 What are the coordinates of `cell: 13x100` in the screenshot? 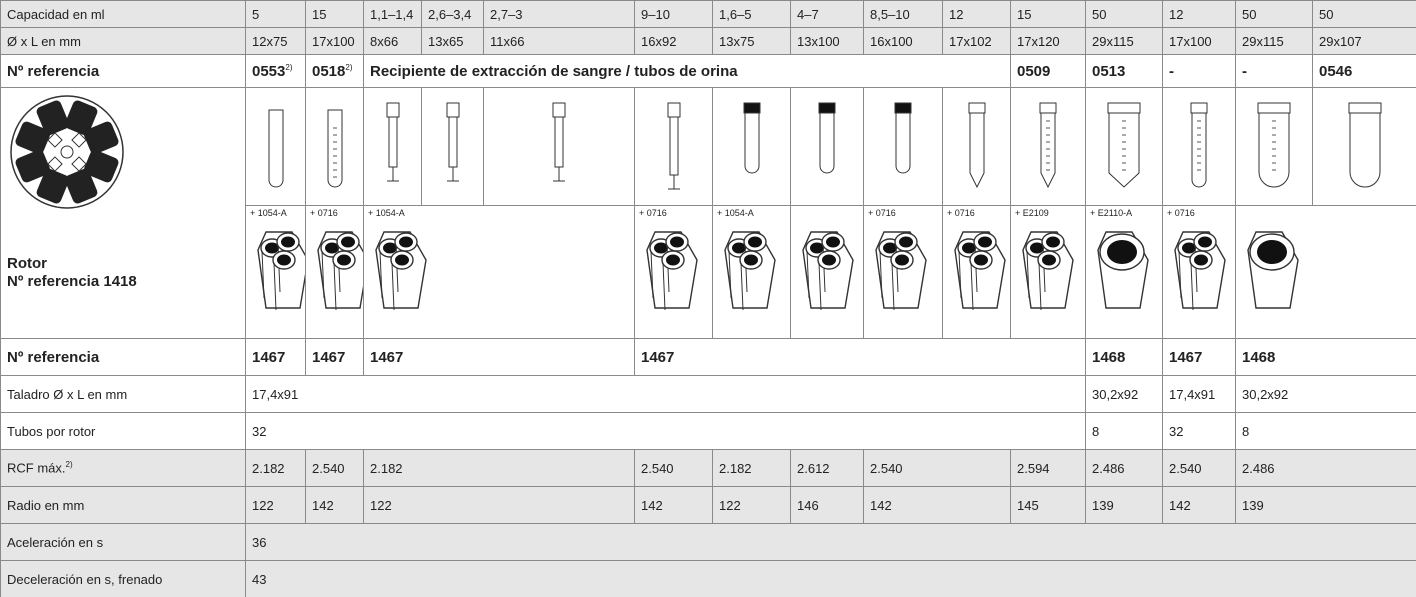 It's located at (827, 41).